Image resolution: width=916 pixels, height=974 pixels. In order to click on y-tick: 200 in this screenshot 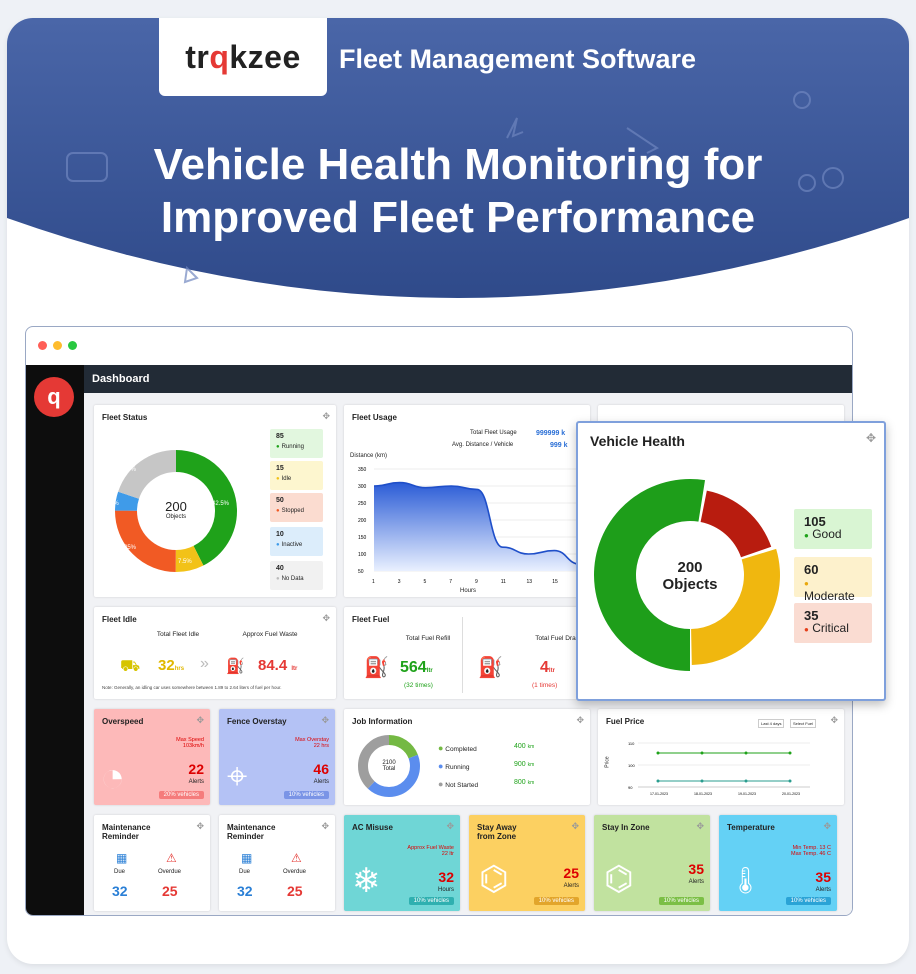, I will do `click(362, 521)`.